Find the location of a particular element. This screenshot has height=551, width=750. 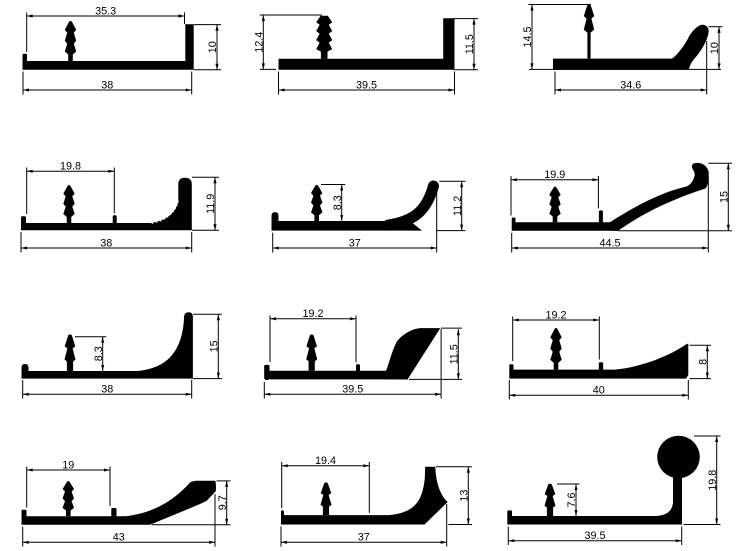

svg-text: 13 is located at coordinates (465, 496).